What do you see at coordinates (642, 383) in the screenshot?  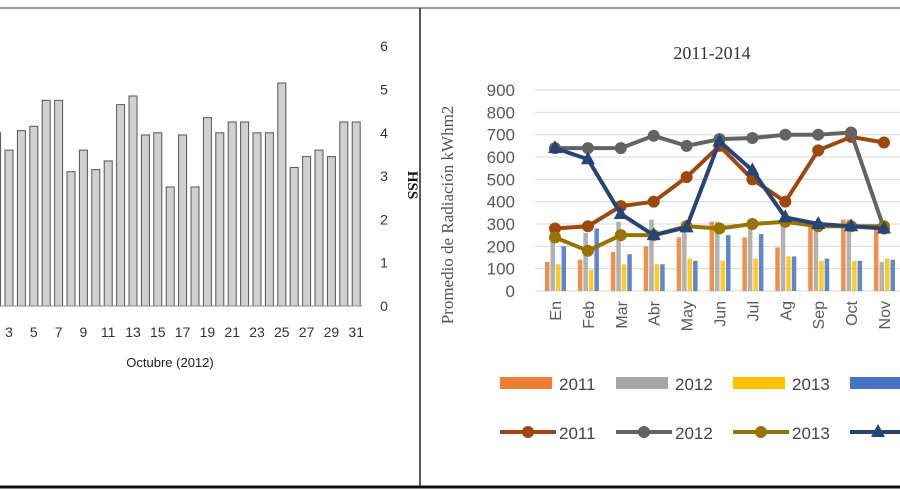 I see `legend-bar-swatch-2012` at bounding box center [642, 383].